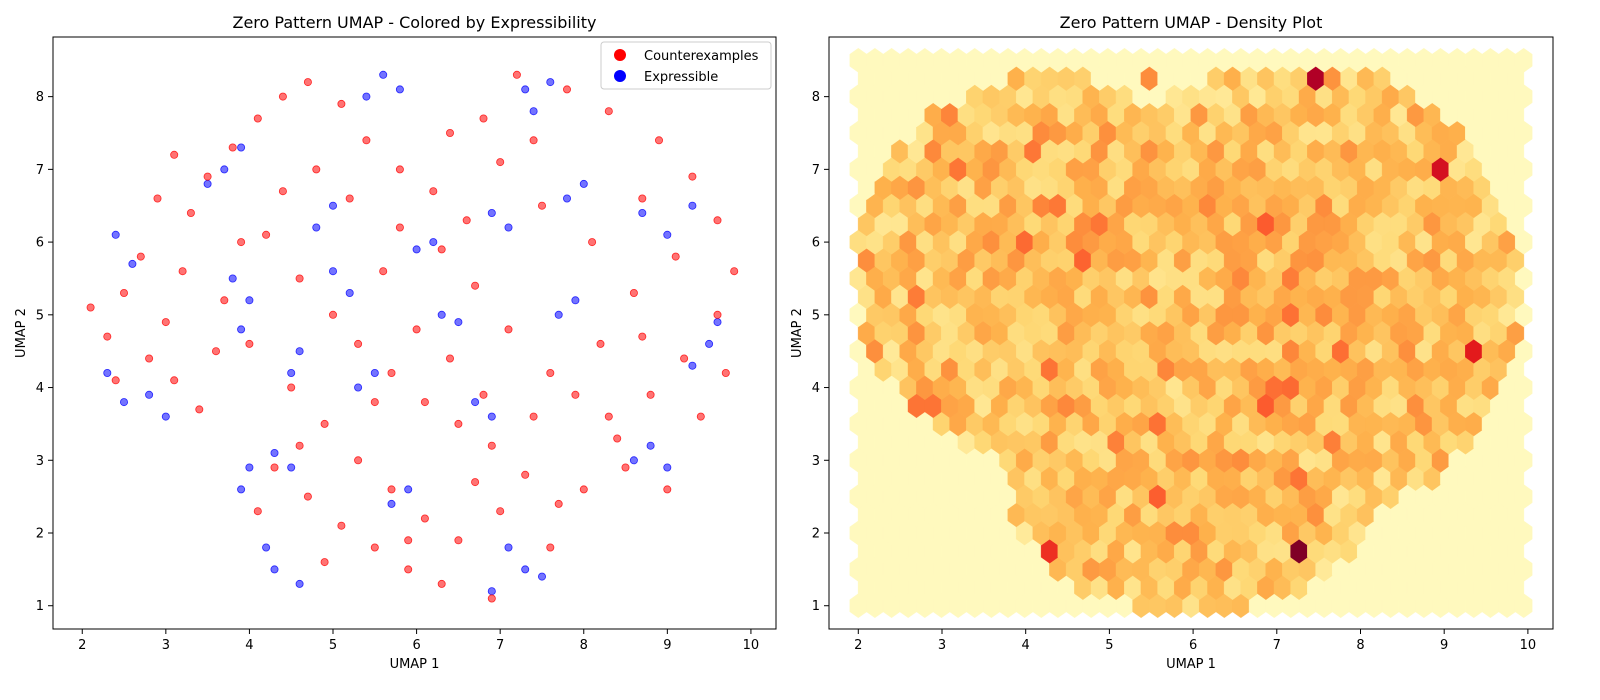 The height and width of the screenshot is (700, 1600). Describe the element at coordinates (40, 97) in the screenshot. I see `y-tick-label: 8` at that location.